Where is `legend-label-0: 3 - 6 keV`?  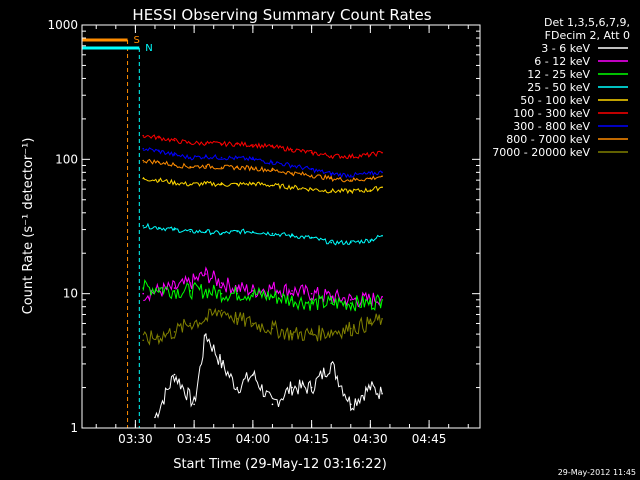 legend-label-0: 3 - 6 keV is located at coordinates (565, 48).